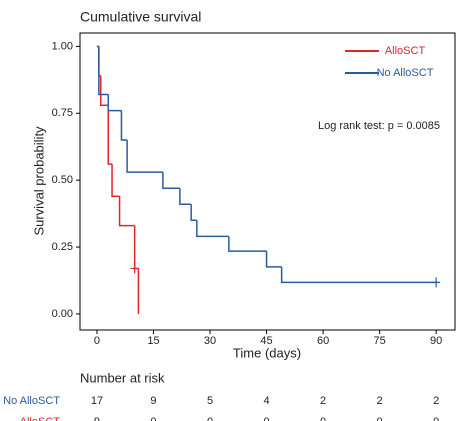 Image resolution: width=474 pixels, height=421 pixels. I want to click on legend-label: No AlloSCT, so click(405, 73).